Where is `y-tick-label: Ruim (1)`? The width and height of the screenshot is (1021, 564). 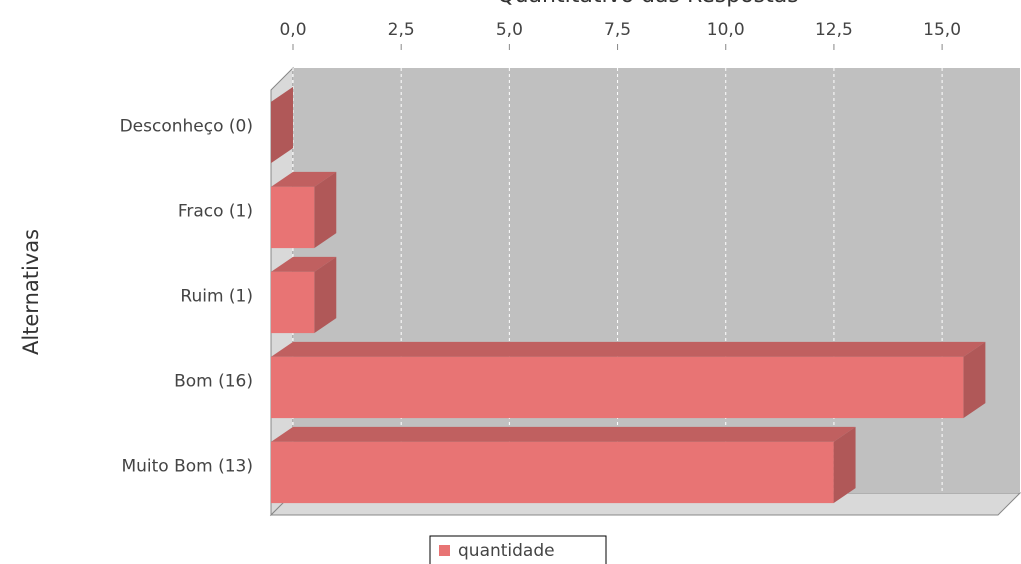 y-tick-label: Ruim (1) is located at coordinates (216, 297).